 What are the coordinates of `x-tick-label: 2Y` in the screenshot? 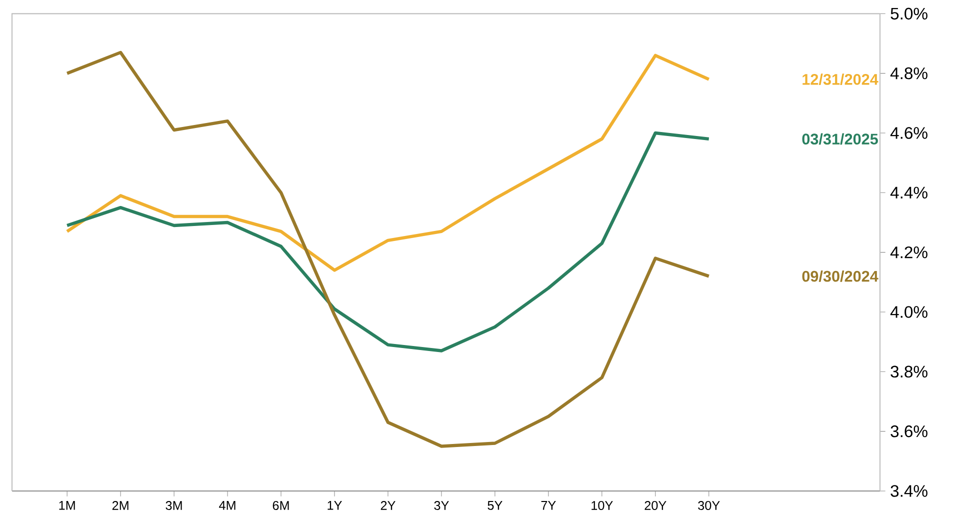 It's located at (388, 505).